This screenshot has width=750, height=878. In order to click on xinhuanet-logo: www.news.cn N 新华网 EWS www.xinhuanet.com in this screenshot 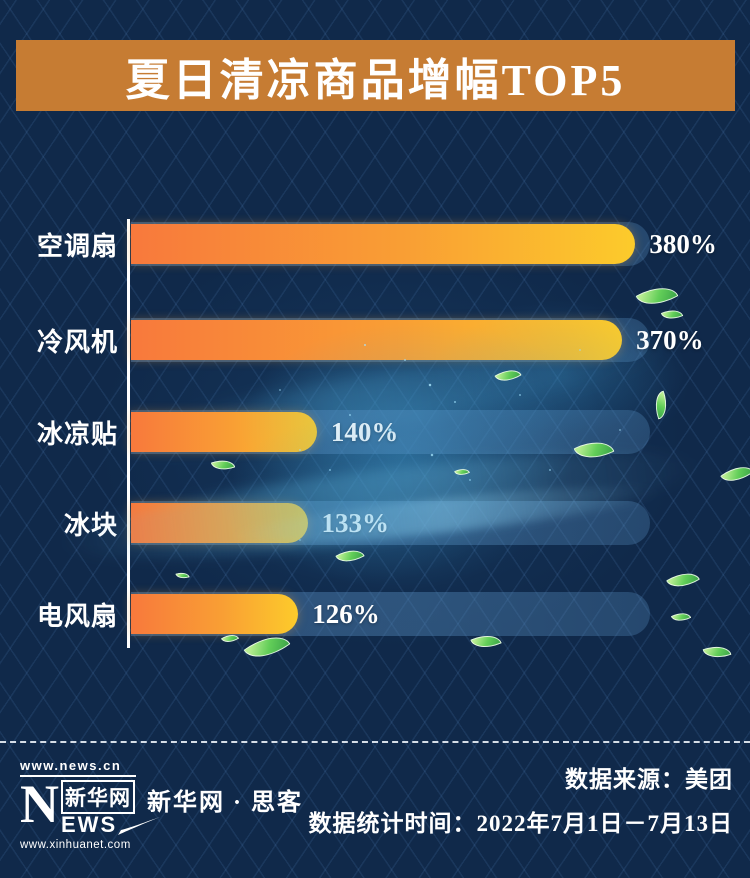, I will do `click(90, 804)`.